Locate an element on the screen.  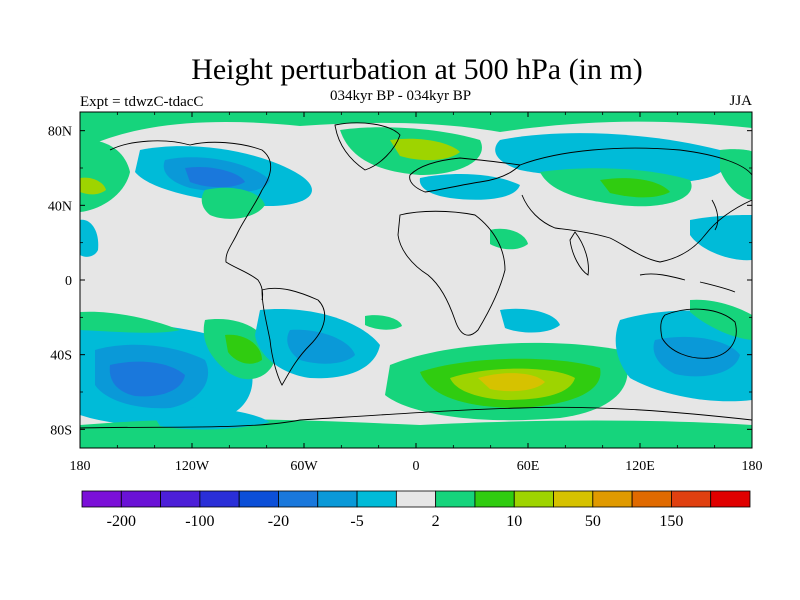
lat-tick-label: 40S is located at coordinates (61, 356).